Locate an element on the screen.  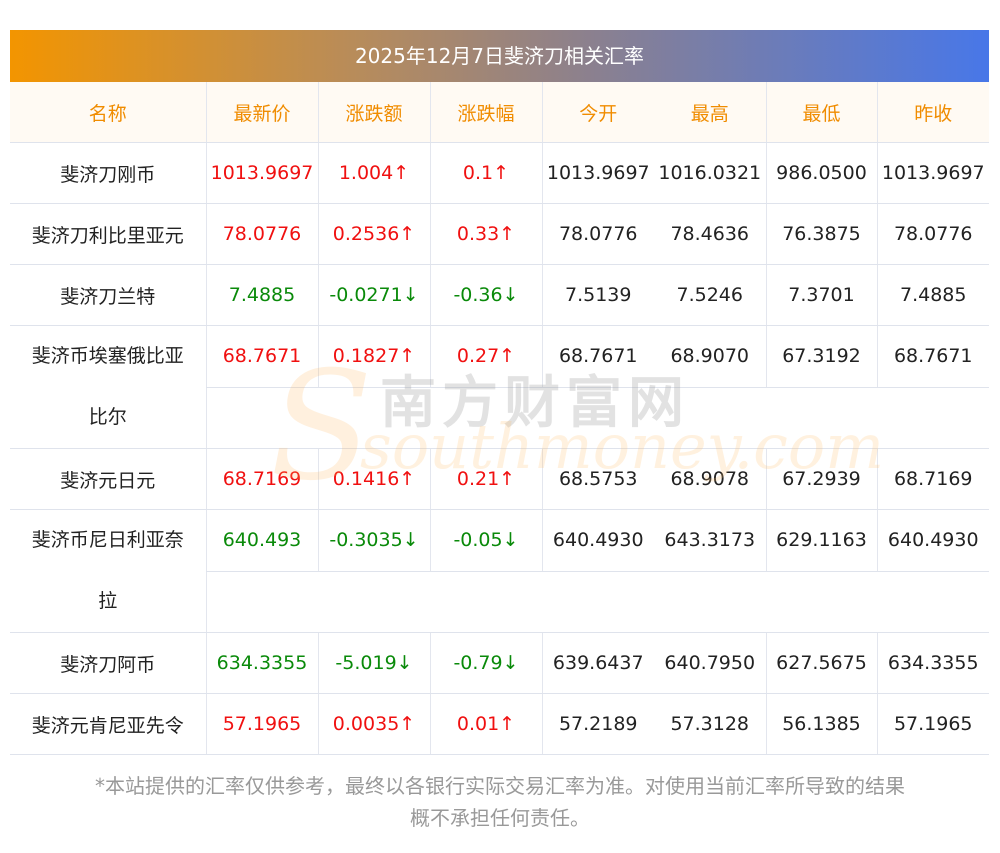
currency-name-line: 斐济刀刚币 is located at coordinates (108, 174).